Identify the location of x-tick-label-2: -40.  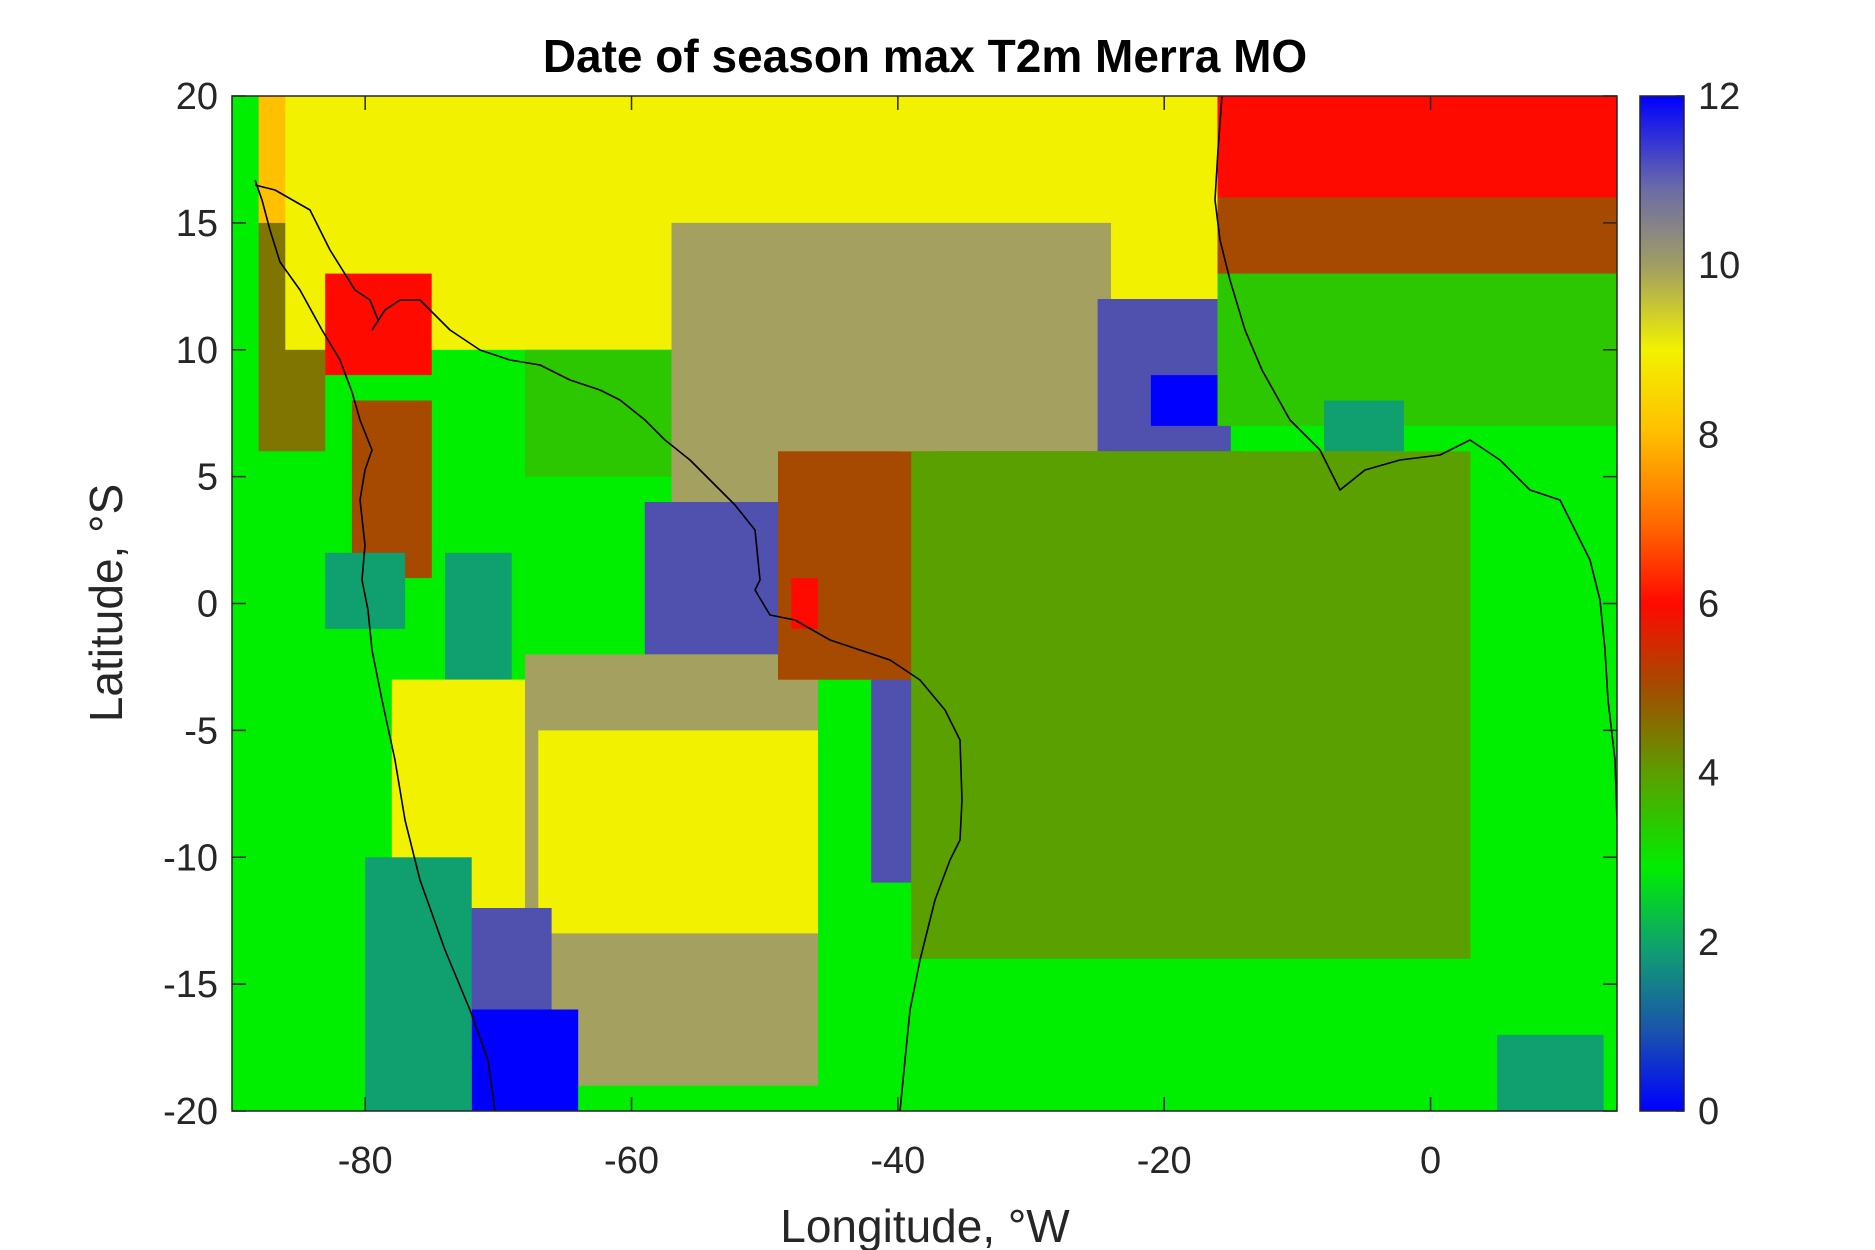
(897, 1161).